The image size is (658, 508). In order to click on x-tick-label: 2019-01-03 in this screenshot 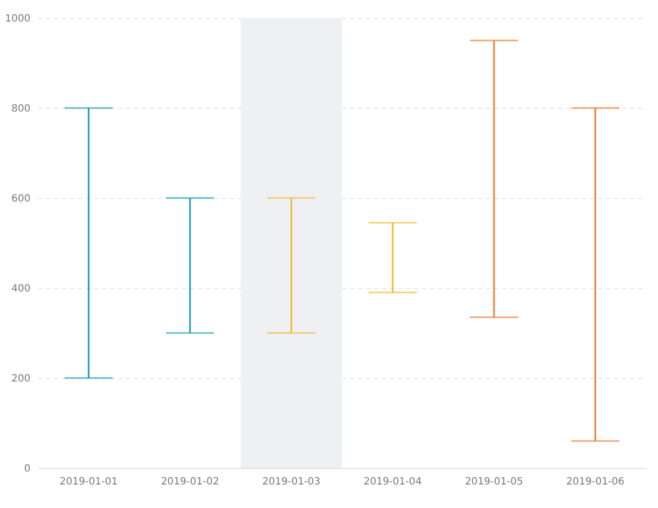, I will do `click(291, 482)`.